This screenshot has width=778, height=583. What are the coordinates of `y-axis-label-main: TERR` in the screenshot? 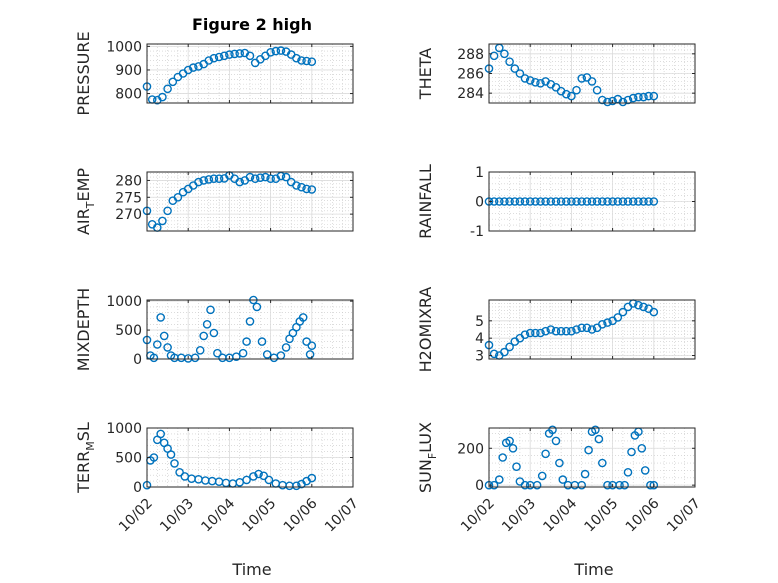 It's located at (83, 472).